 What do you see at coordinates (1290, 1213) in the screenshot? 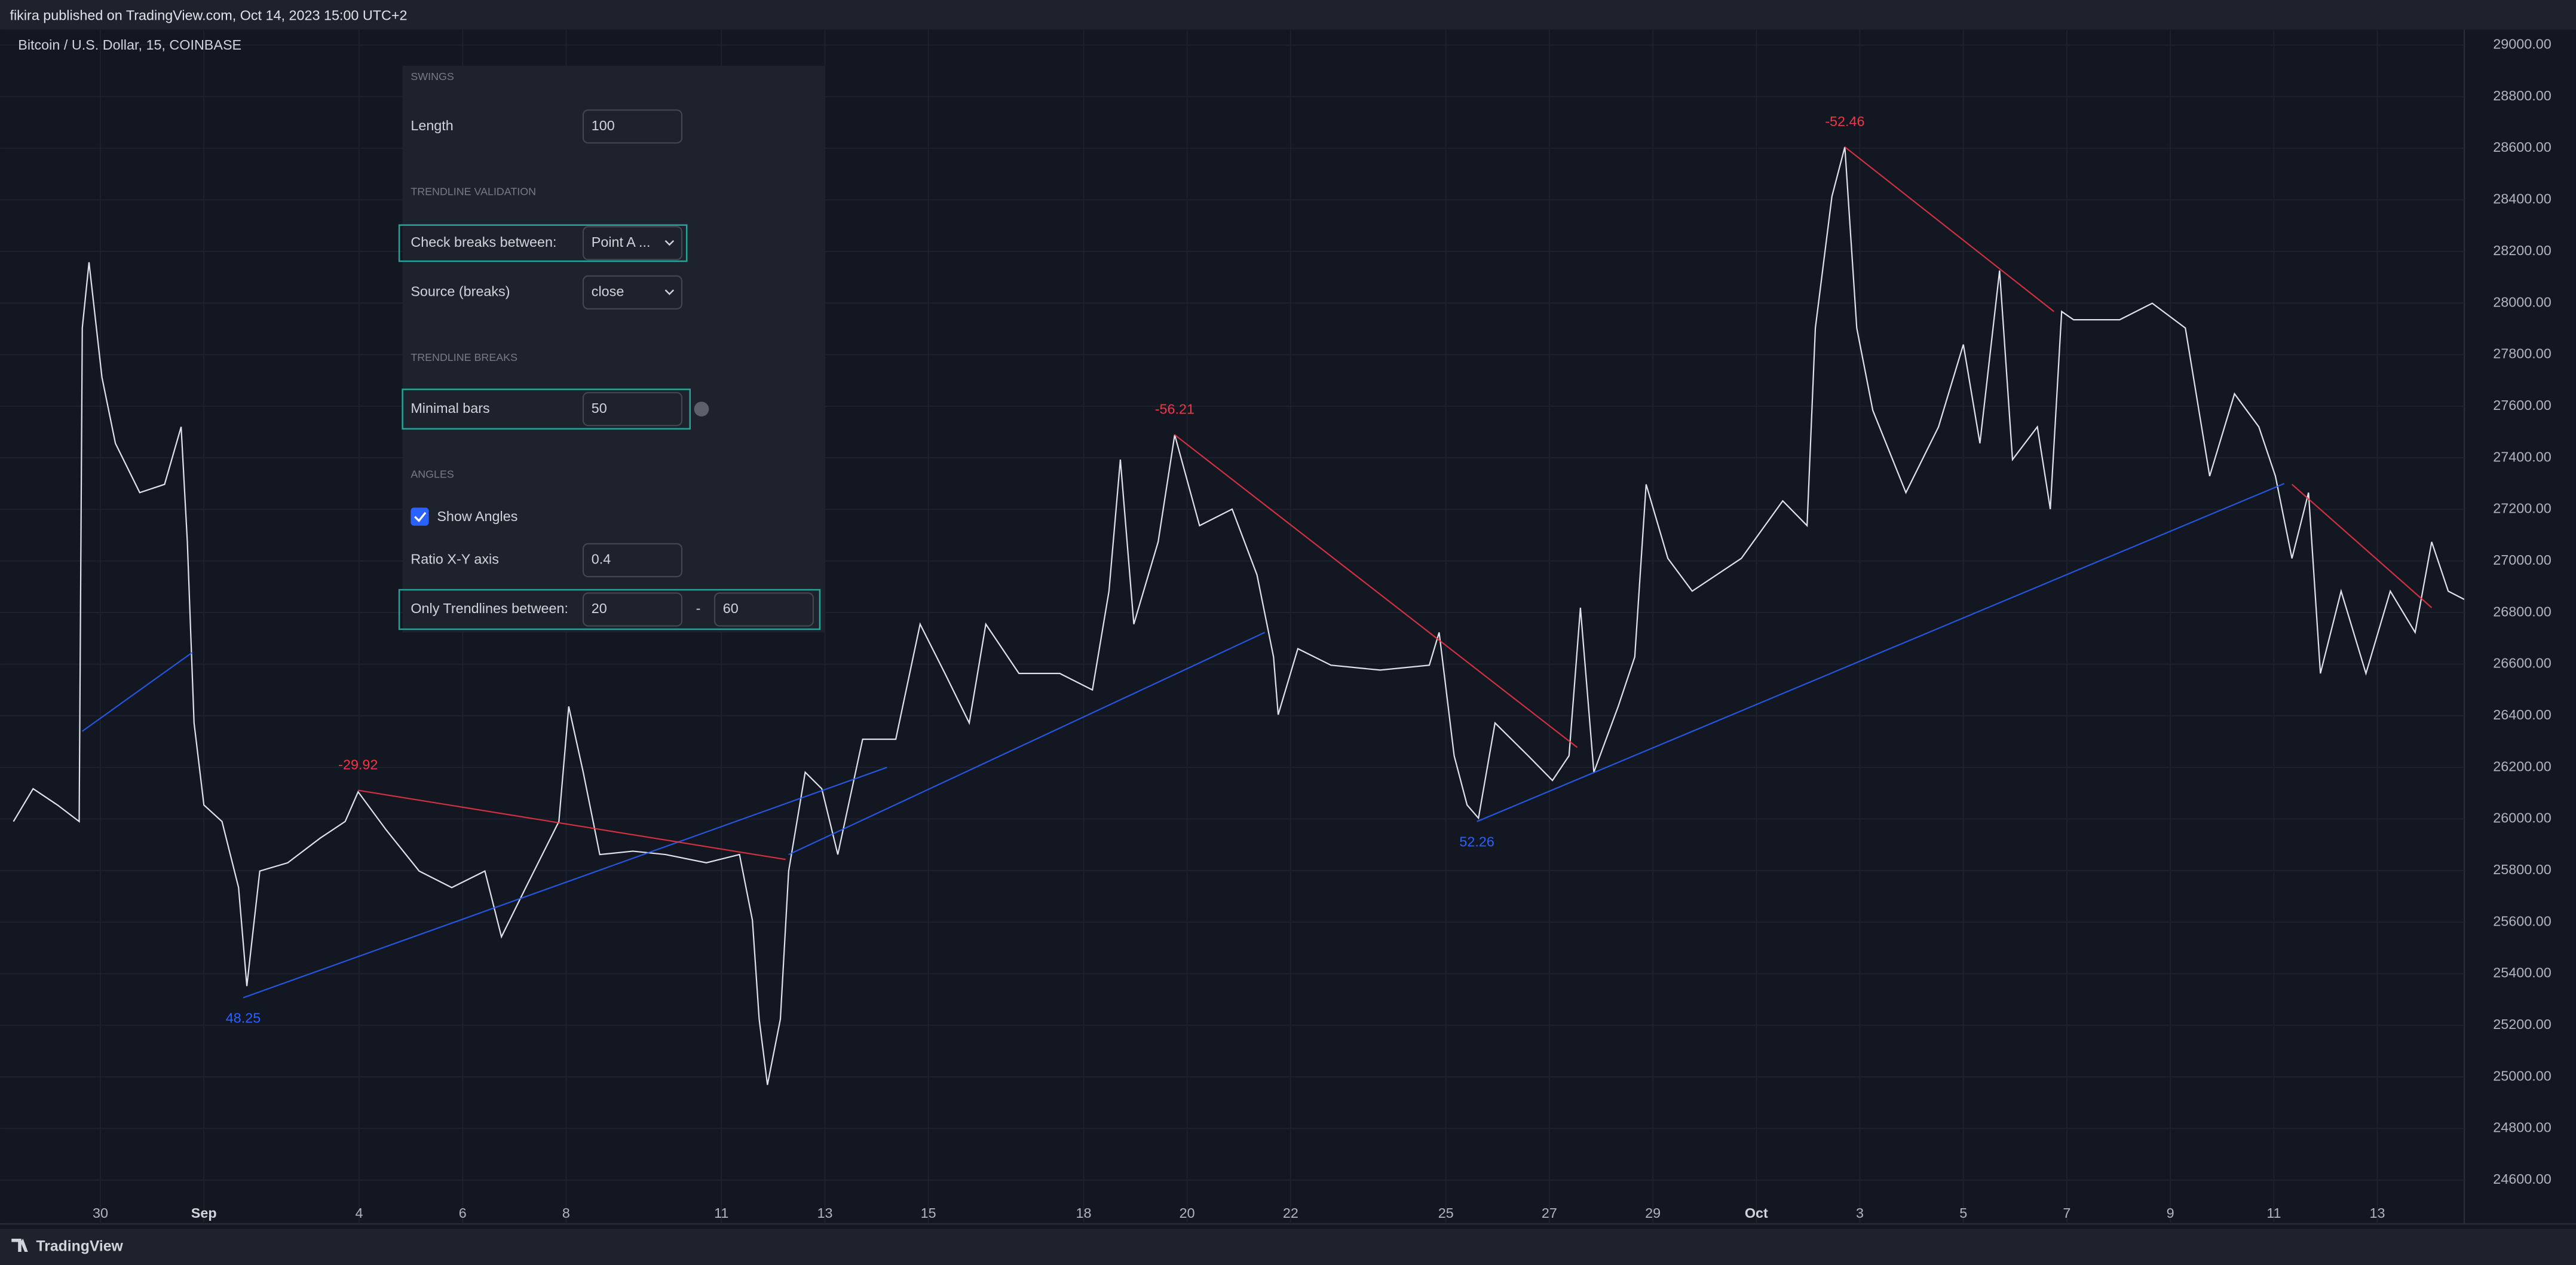
I see `x-tick-label: 22` at bounding box center [1290, 1213].